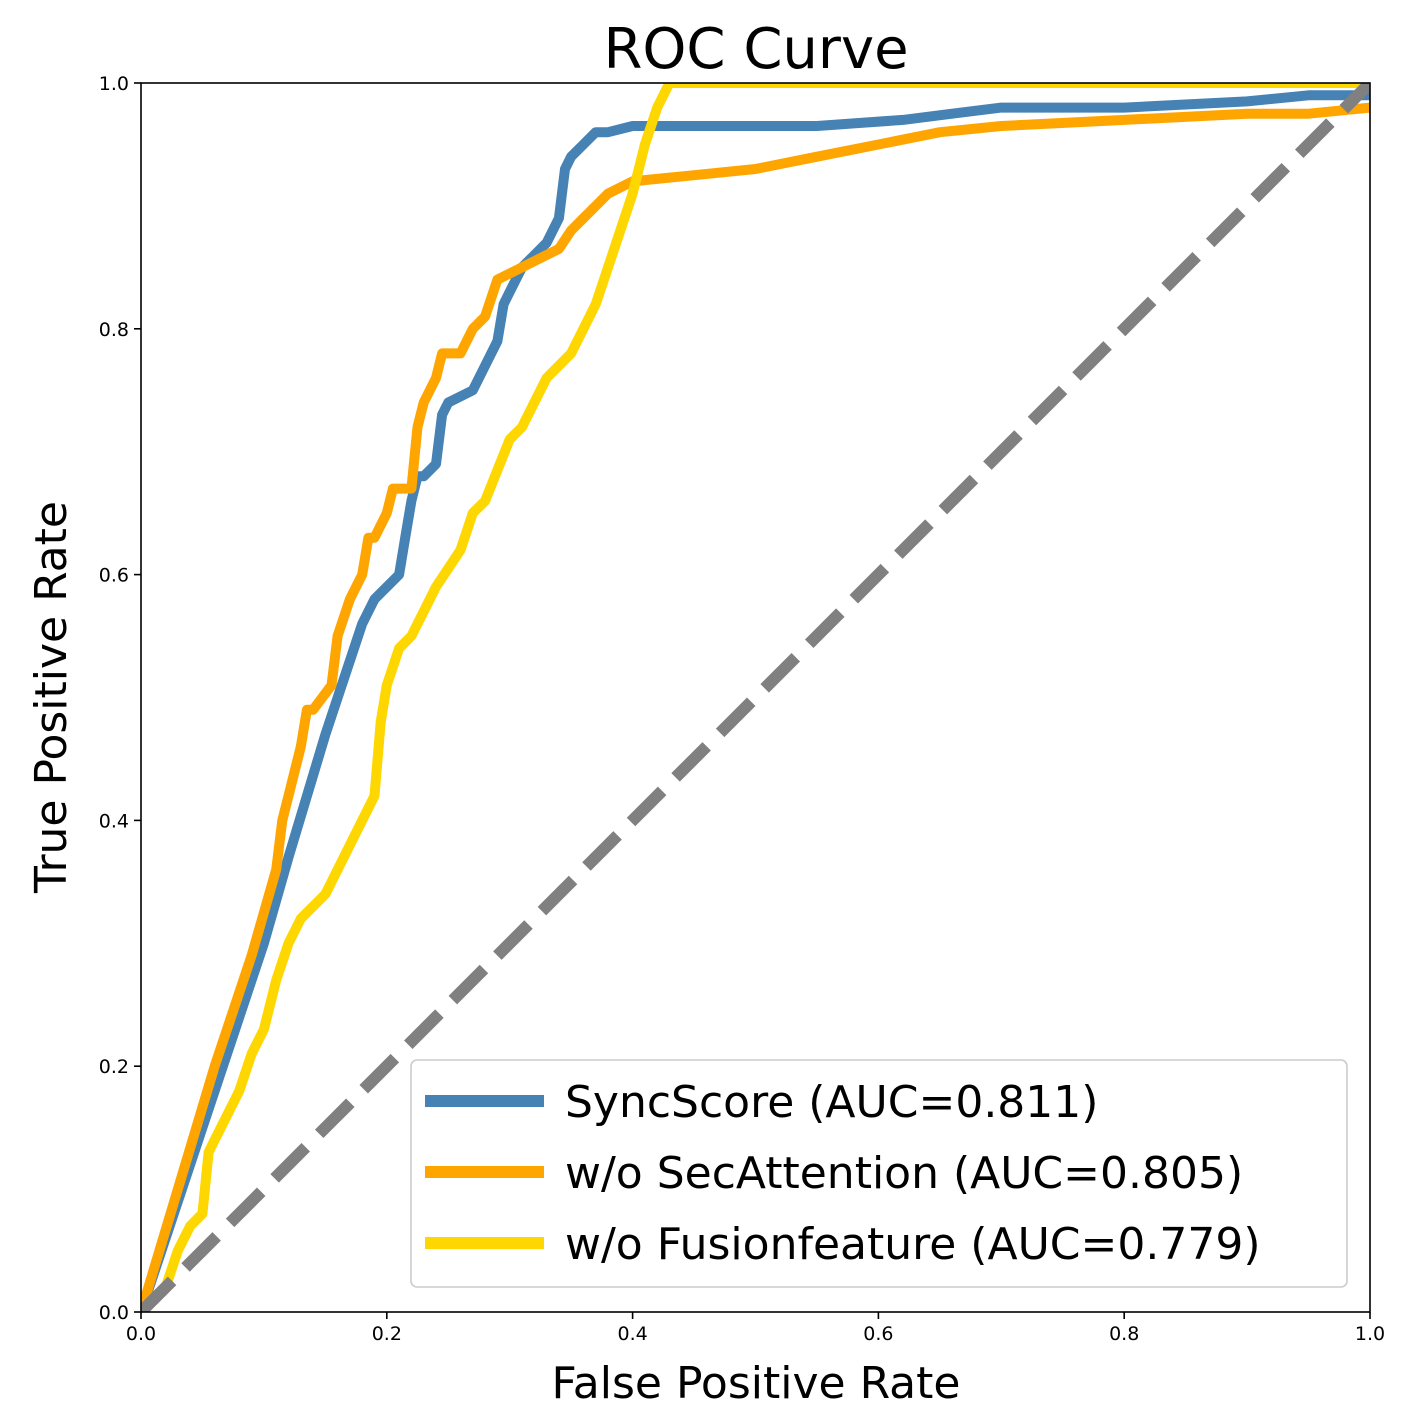 The height and width of the screenshot is (1420, 1410). What do you see at coordinates (913, 1244) in the screenshot?
I see `legend-label-2: w/o Fusionfeature (AUC=0.779)` at bounding box center [913, 1244].